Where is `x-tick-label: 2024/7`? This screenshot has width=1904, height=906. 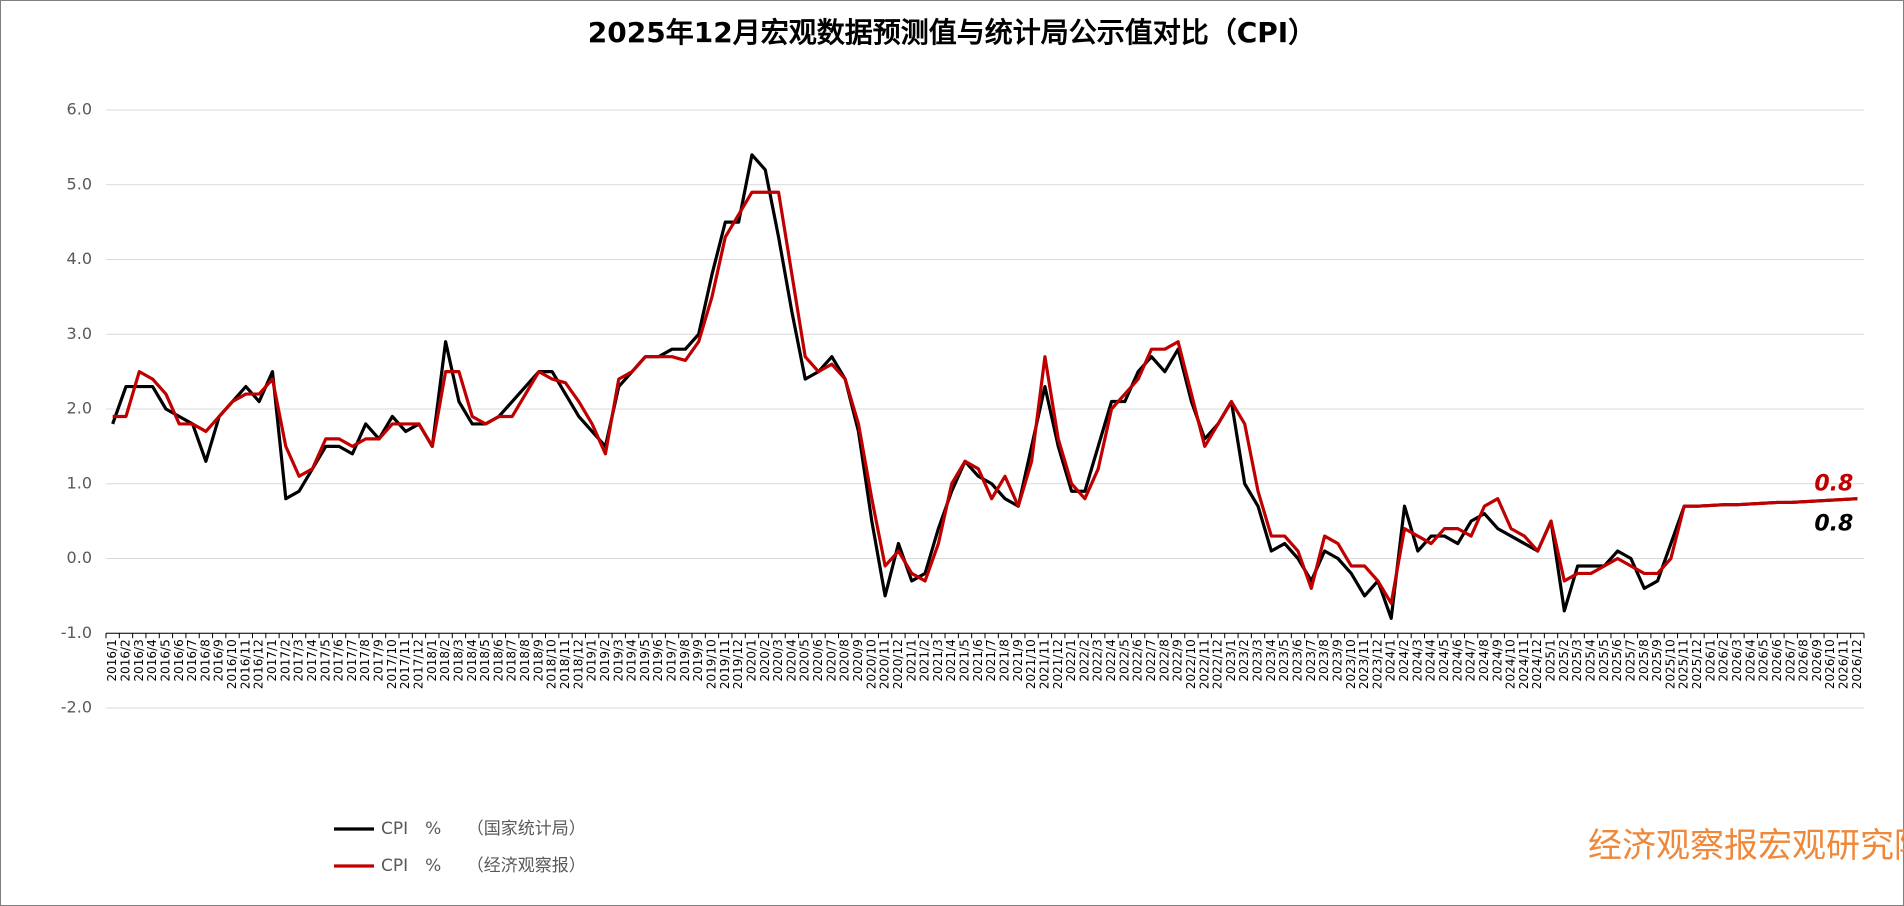
x-tick-label: 2024/7 is located at coordinates (1471, 660).